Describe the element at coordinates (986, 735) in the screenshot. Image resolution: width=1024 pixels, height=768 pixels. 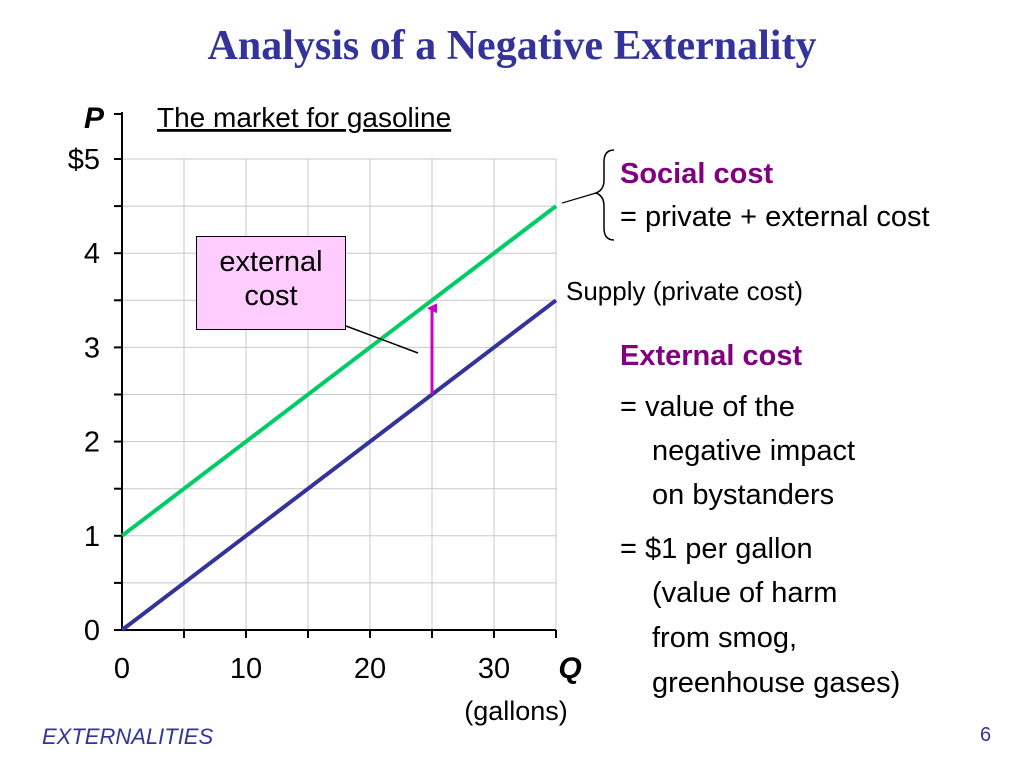
I see `page-number: 6` at that location.